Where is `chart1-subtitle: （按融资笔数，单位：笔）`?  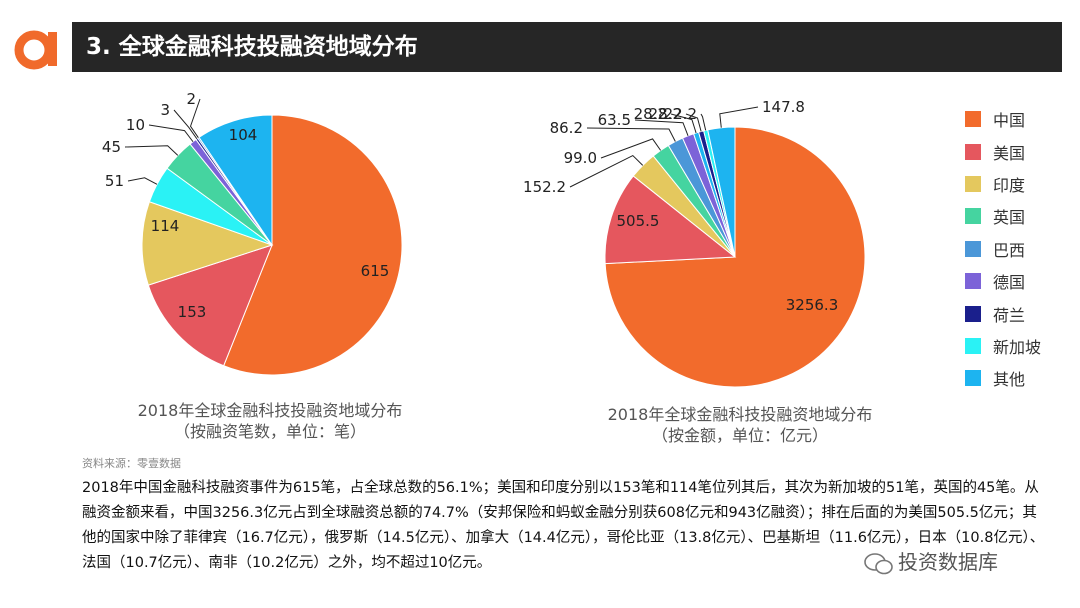
chart1-subtitle: （按融资笔数，单位：笔） is located at coordinates (269, 431).